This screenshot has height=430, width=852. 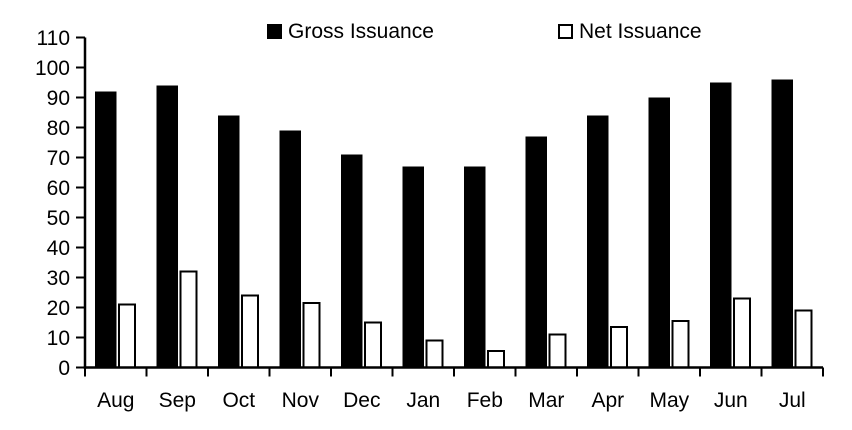 I want to click on y-axis-label-60: 60, so click(x=58, y=188).